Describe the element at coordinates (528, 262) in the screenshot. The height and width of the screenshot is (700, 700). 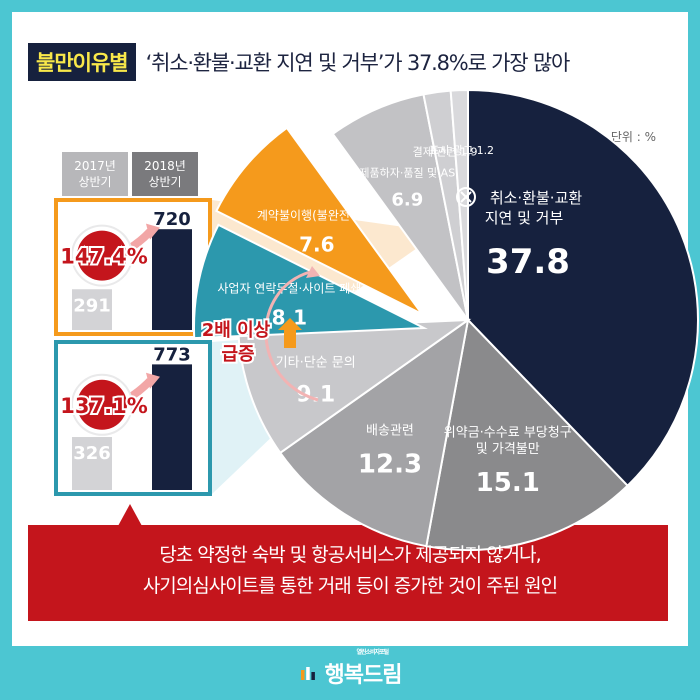
I see `slice-value: 37.8` at that location.